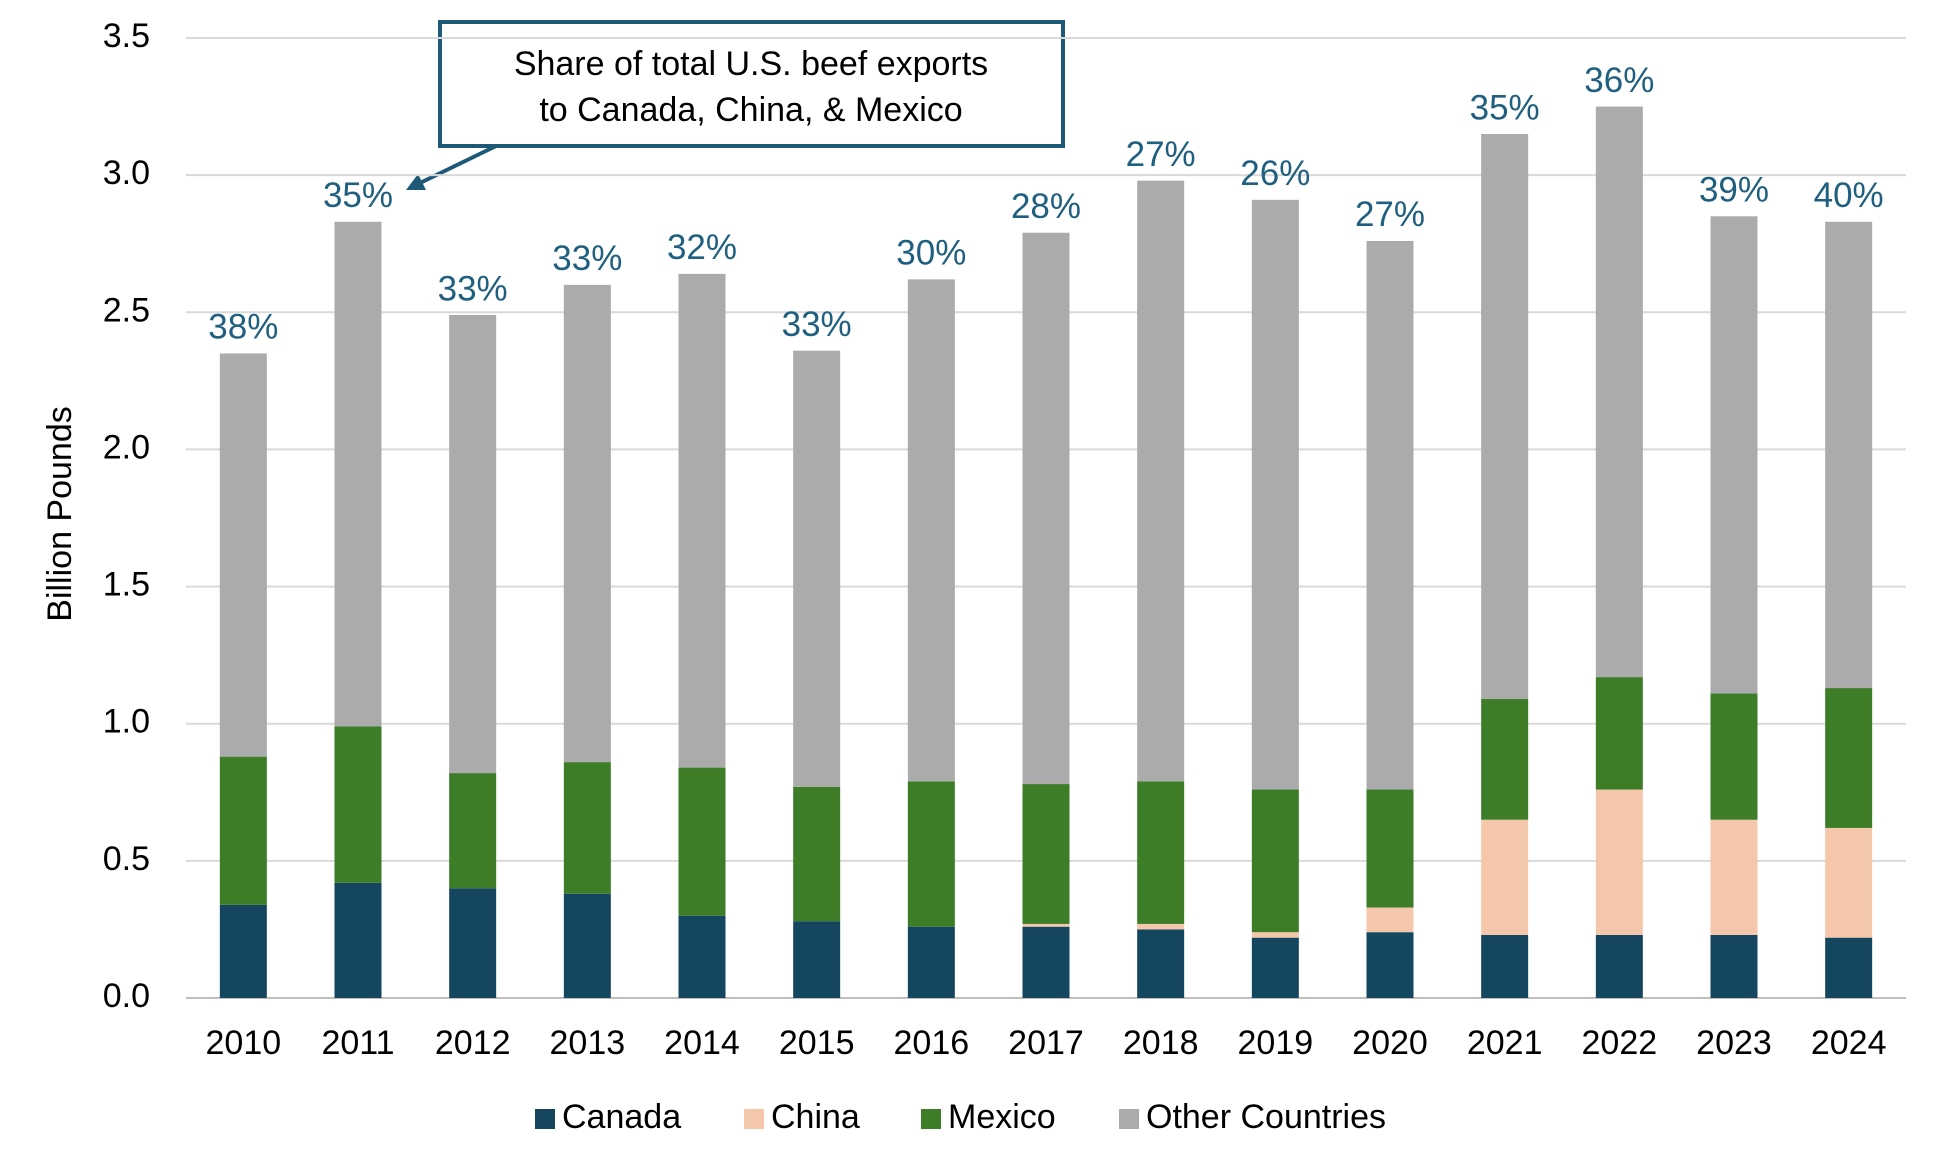  I want to click on y-axis-label: Billion Pounds, so click(60, 513).